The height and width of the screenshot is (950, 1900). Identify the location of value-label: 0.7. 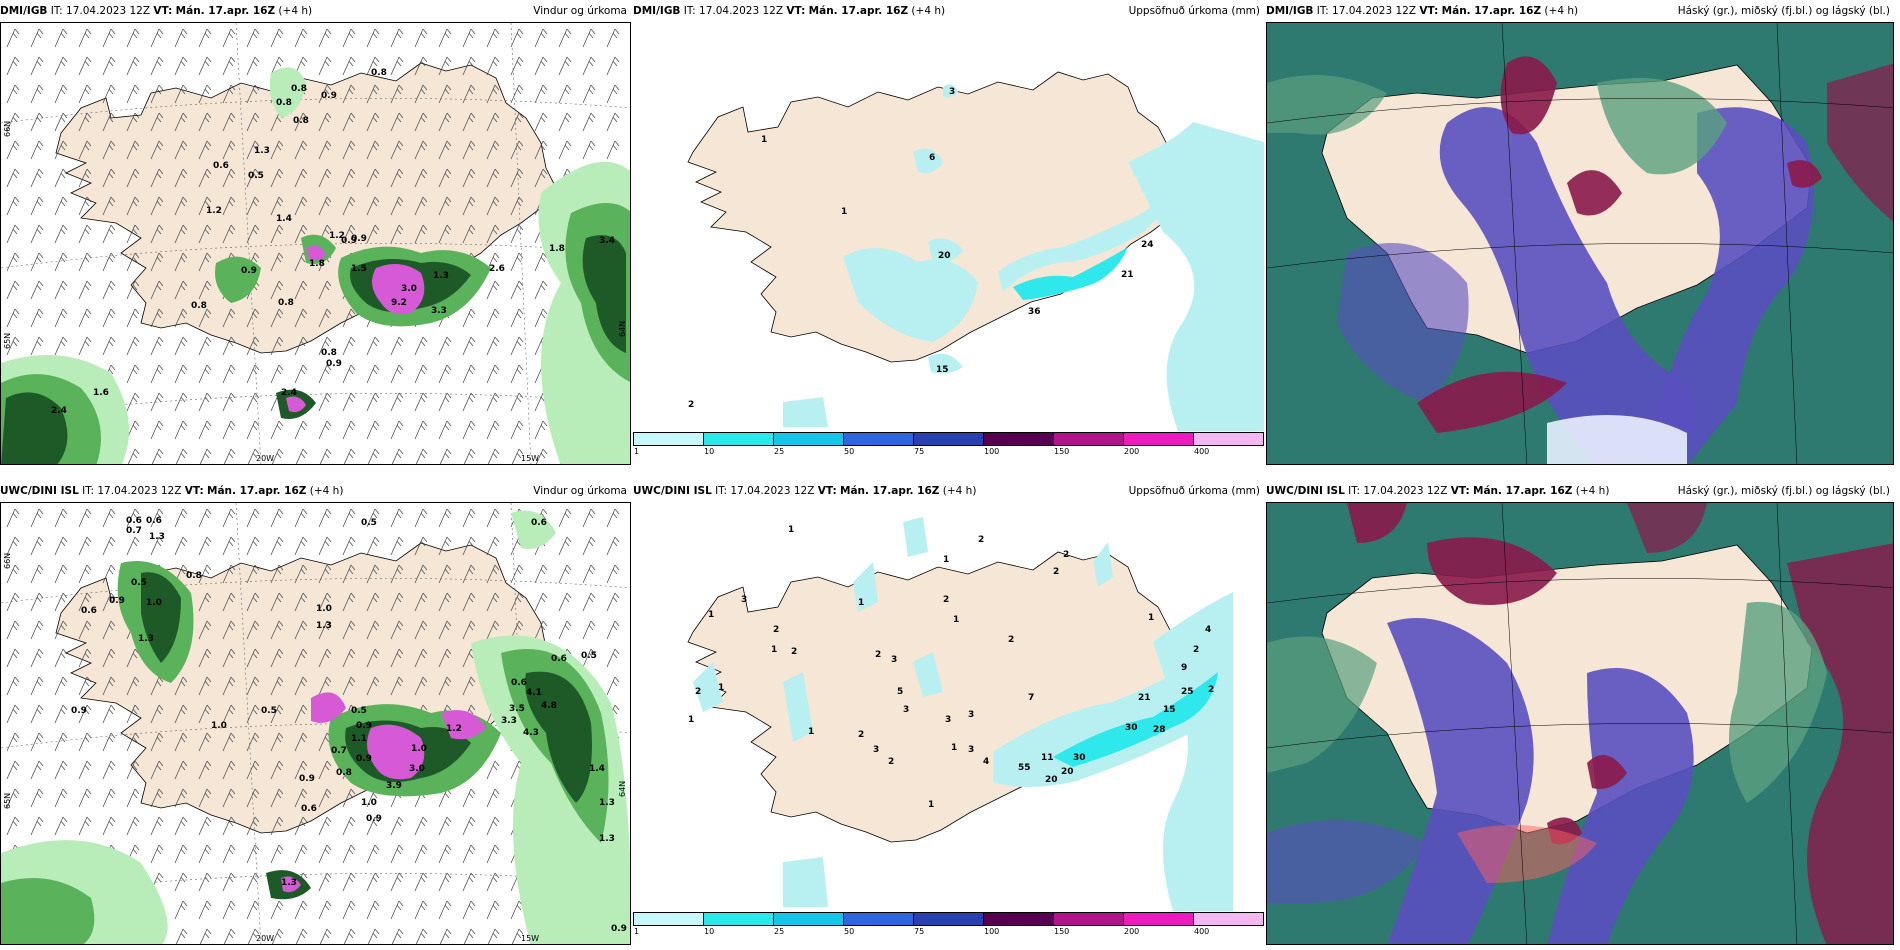
(134, 531).